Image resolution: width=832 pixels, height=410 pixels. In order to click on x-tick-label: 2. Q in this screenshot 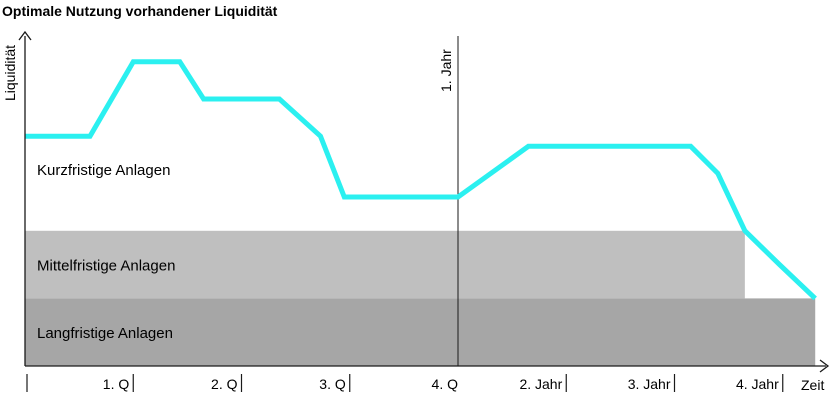, I will do `click(224, 384)`.